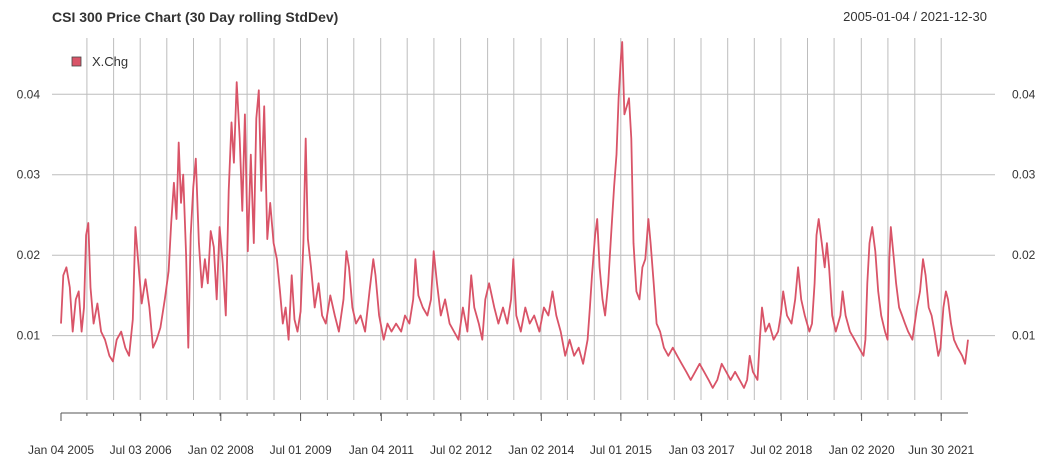 The height and width of the screenshot is (466, 1054). I want to click on date-range-label: 2005-01-04 / 2021-12-30, so click(915, 16).